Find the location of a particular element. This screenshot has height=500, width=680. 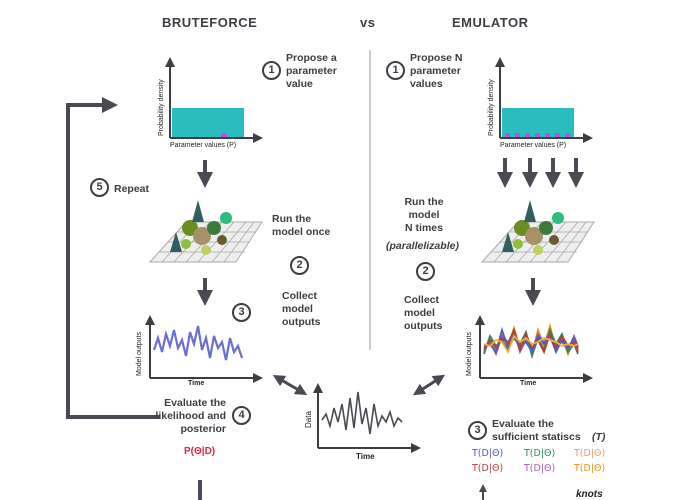

landscape-right is located at coordinates (537, 231).